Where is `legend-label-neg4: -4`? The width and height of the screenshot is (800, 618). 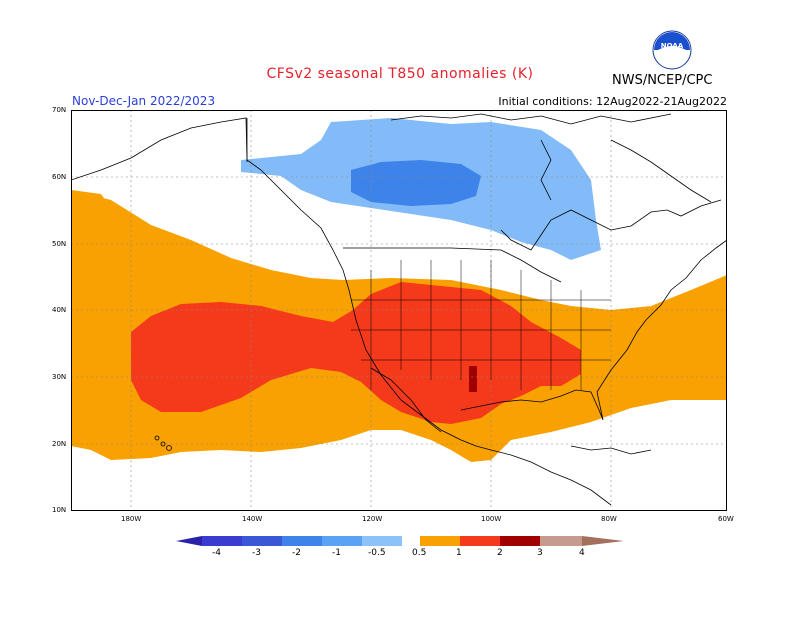
legend-label-neg4: -4 is located at coordinates (216, 553).